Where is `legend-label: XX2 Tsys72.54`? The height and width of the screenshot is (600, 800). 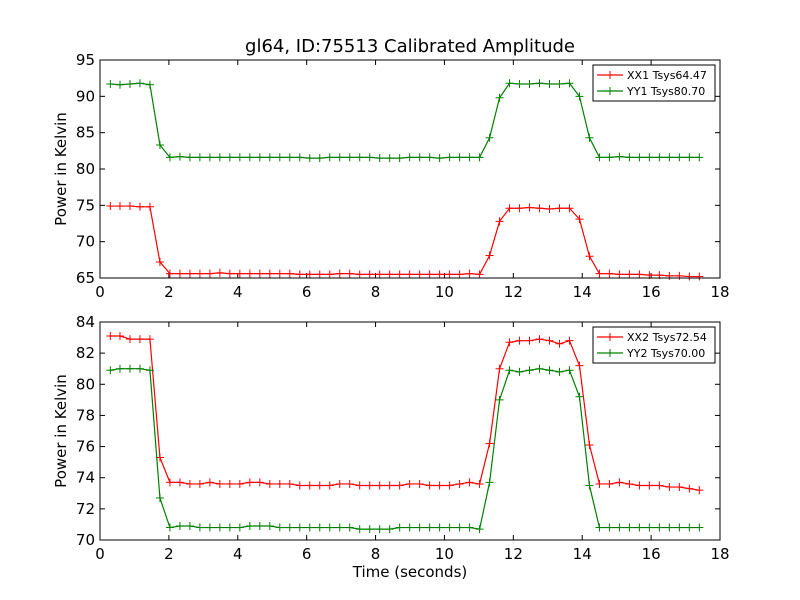 legend-label: XX2 Tsys72.54 is located at coordinates (667, 337).